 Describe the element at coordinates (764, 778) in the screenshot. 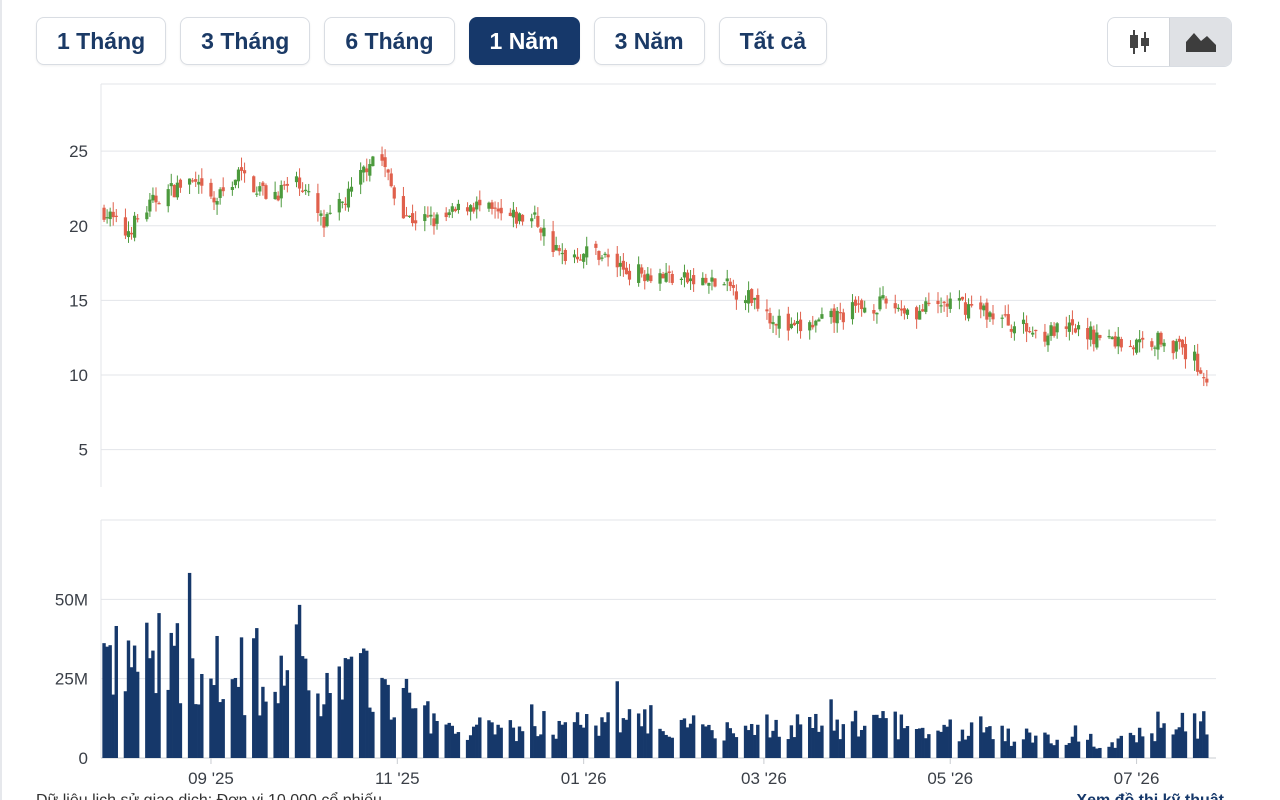

I see `date-tick-label: 03 '26` at that location.